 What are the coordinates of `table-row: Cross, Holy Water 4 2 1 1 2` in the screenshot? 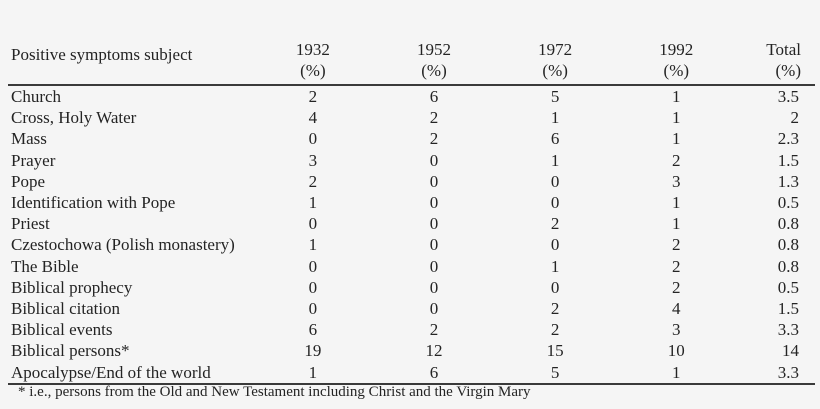 It's located at (411, 117).